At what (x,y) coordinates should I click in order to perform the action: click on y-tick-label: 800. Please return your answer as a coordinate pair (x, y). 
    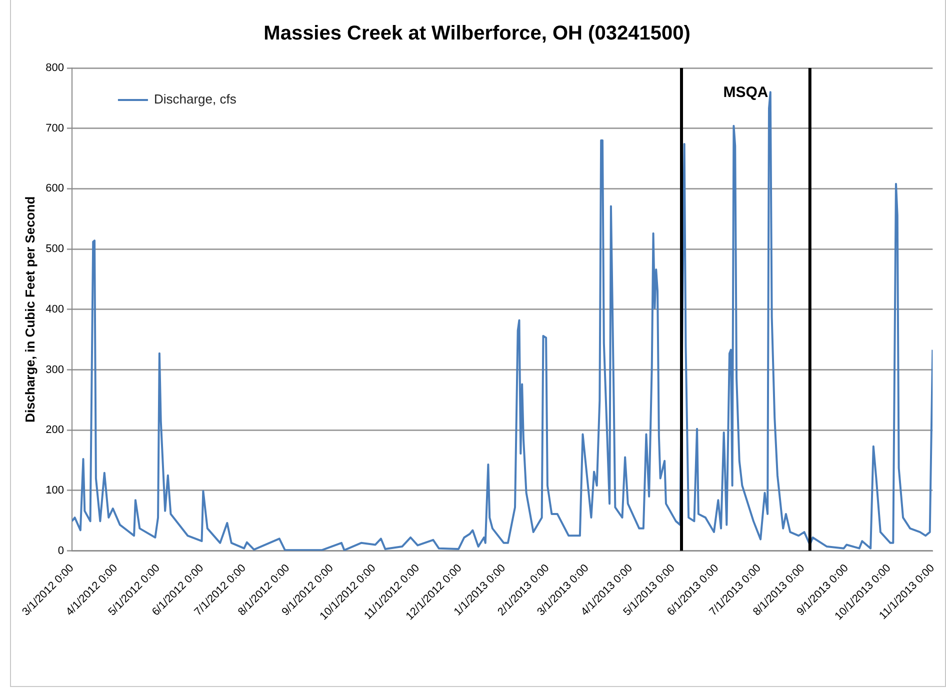
    Looking at the image, I should click on (55, 68).